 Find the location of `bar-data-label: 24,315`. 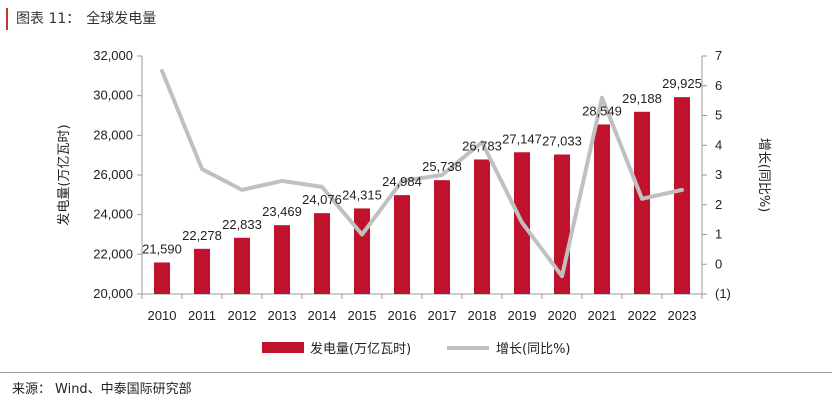

bar-data-label: 24,315 is located at coordinates (362, 194).